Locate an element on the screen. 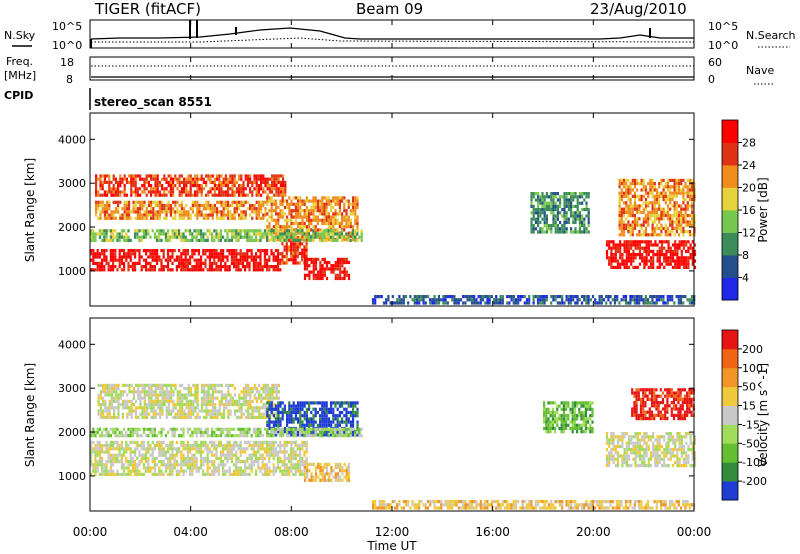  power-colorbar-tick: 12 is located at coordinates (749, 233).